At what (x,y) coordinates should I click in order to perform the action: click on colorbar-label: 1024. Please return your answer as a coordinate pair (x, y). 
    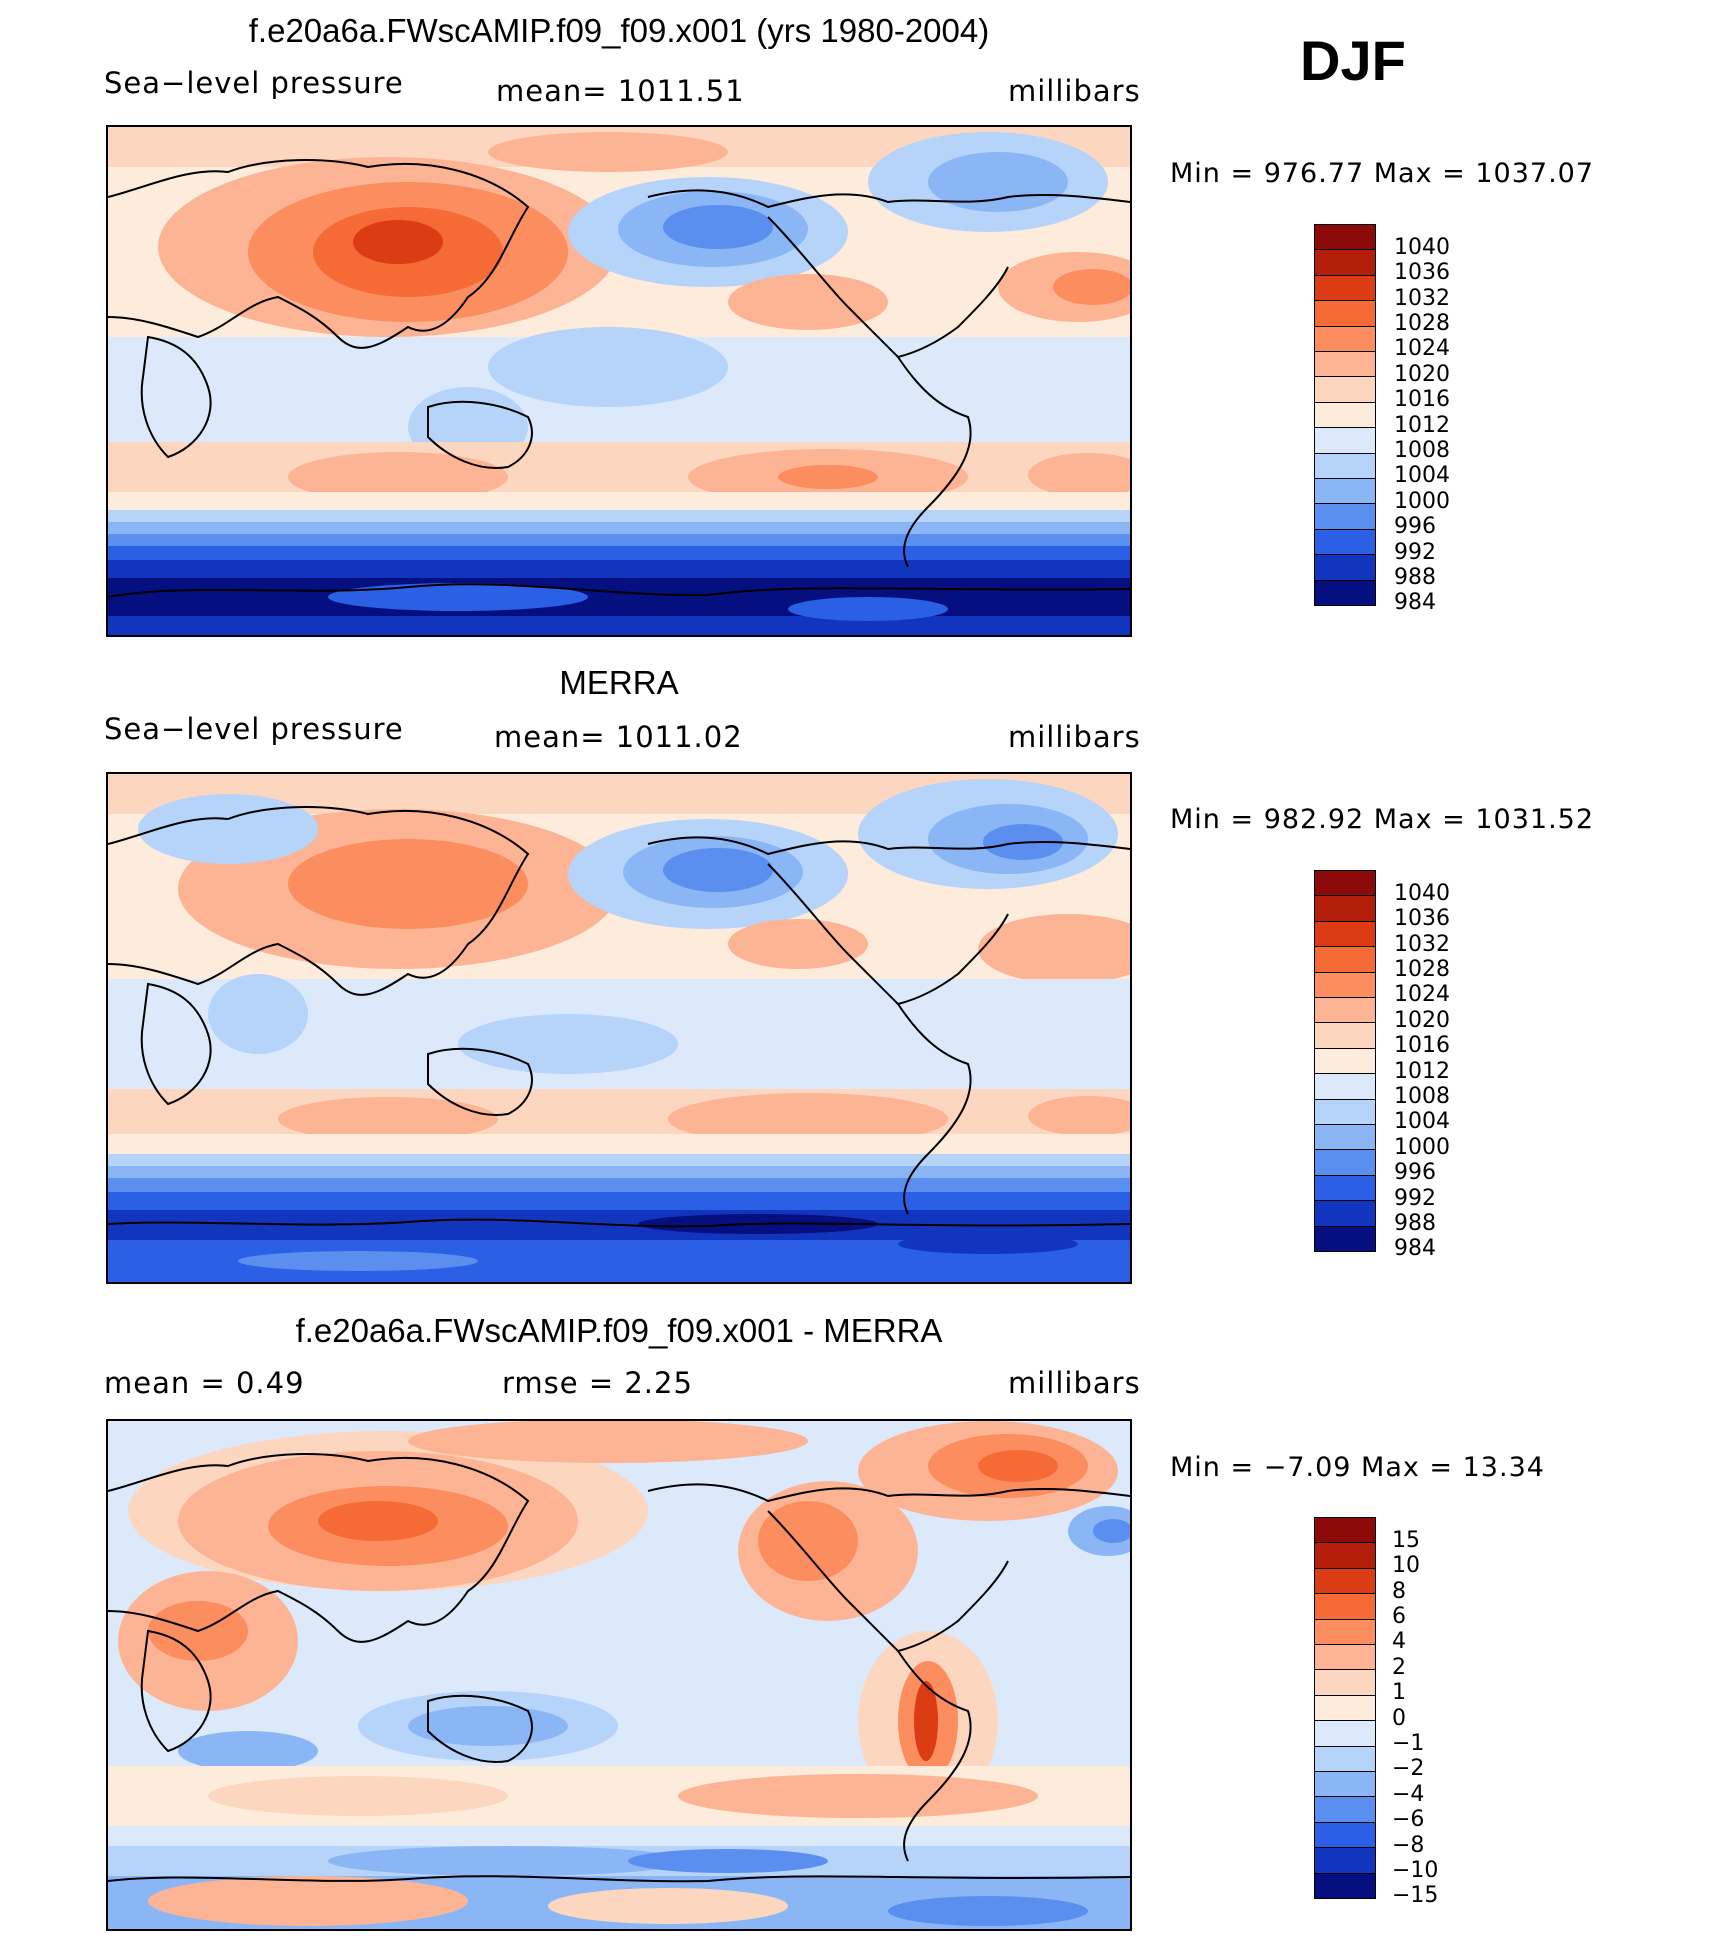
    Looking at the image, I should click on (1422, 995).